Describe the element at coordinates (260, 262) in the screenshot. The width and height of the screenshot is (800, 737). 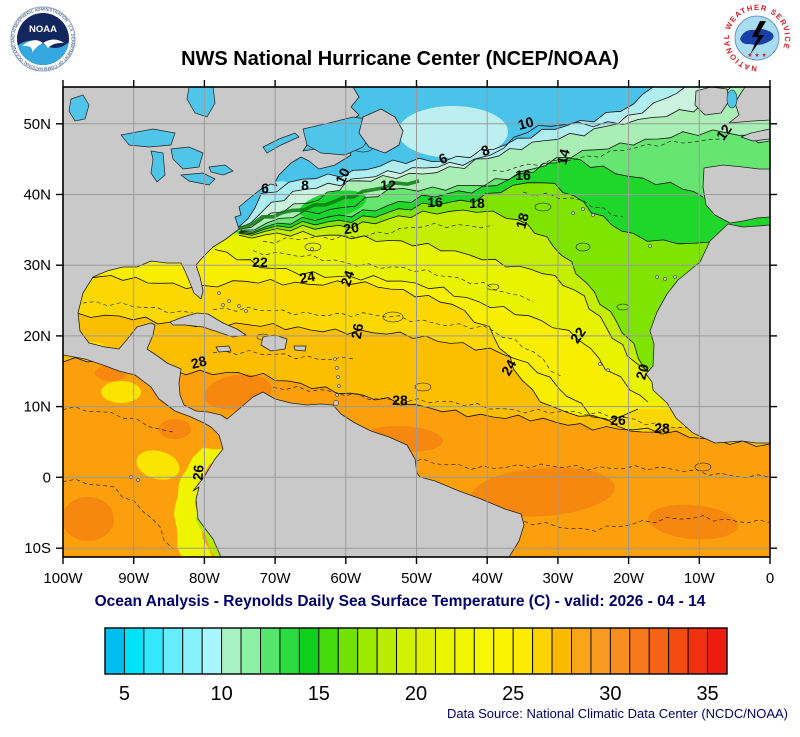
I see `contour-label: 22` at that location.